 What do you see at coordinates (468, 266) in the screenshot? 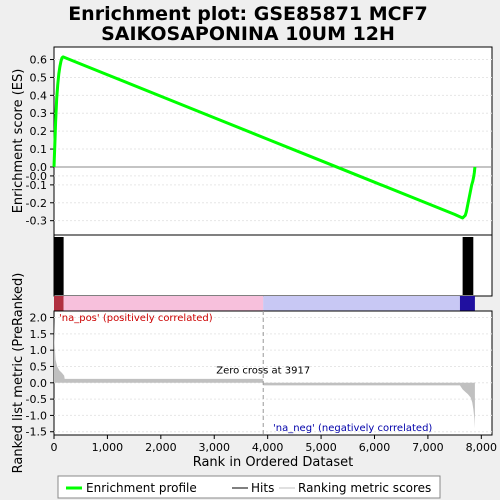
I see `hits-negative-band` at bounding box center [468, 266].